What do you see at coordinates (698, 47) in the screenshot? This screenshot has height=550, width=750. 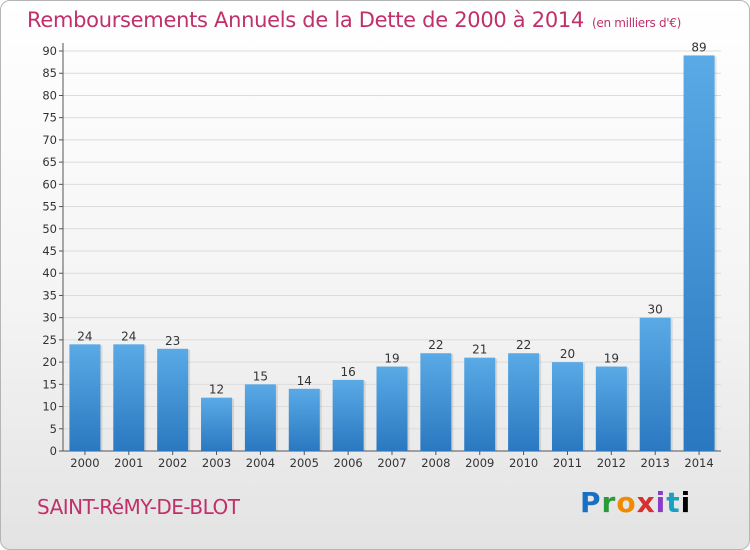 I see `data-label: 89` at bounding box center [698, 47].